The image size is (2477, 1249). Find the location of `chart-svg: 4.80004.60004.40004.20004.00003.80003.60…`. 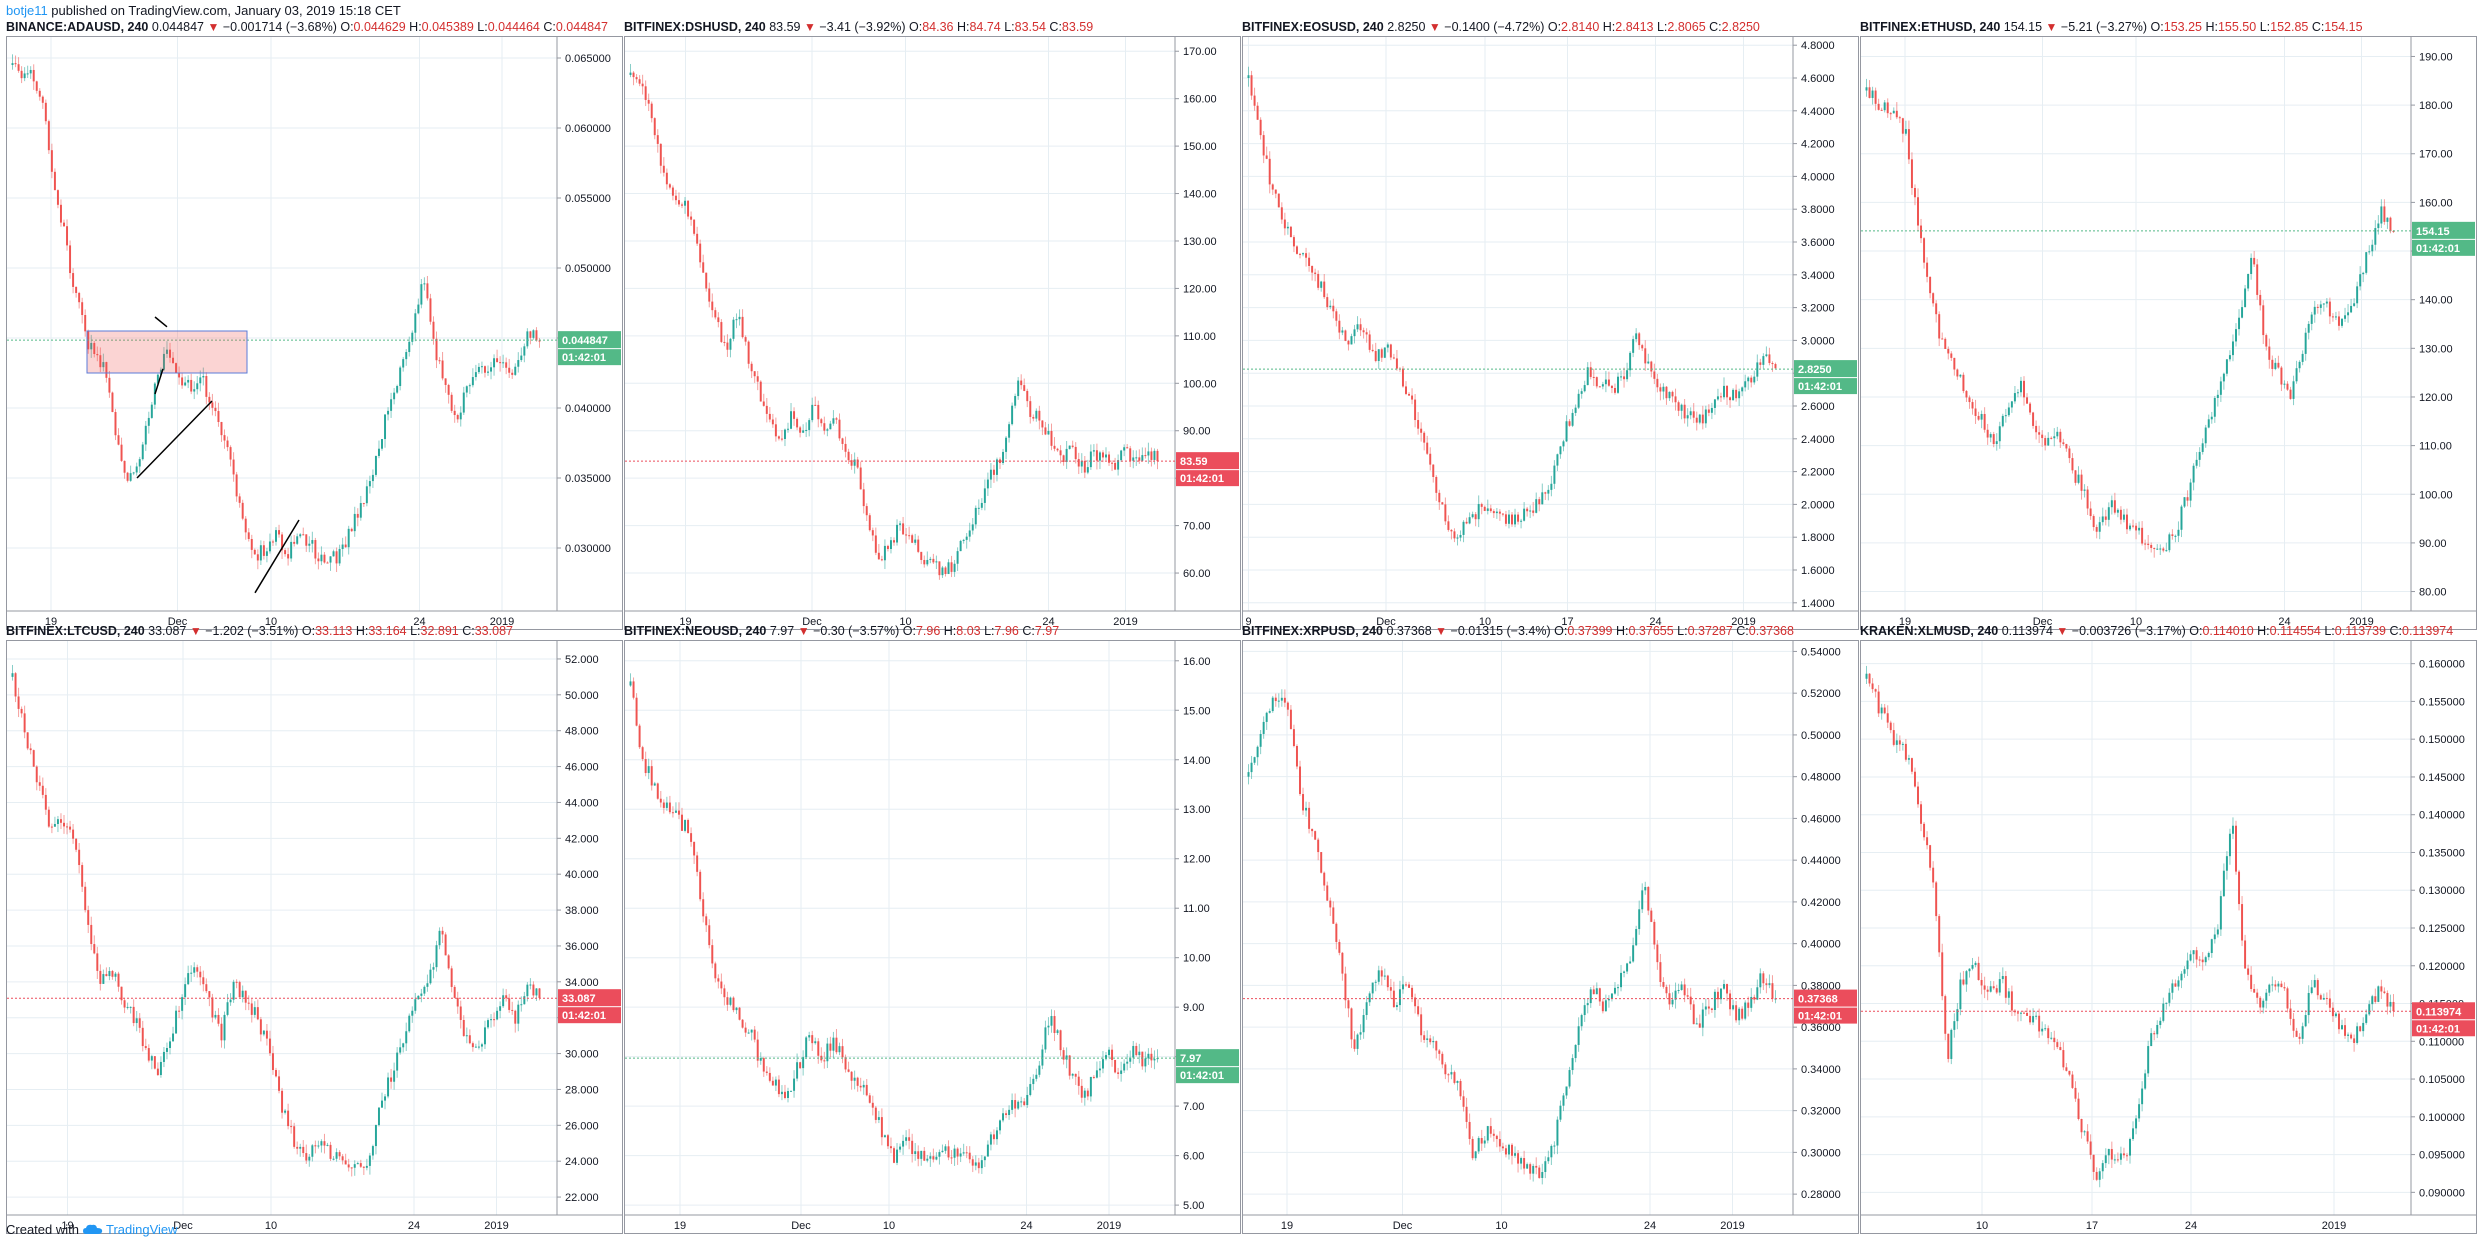

chart-svg: 4.80004.60004.40004.20004.00003.80003.60… is located at coordinates (1550, 333).